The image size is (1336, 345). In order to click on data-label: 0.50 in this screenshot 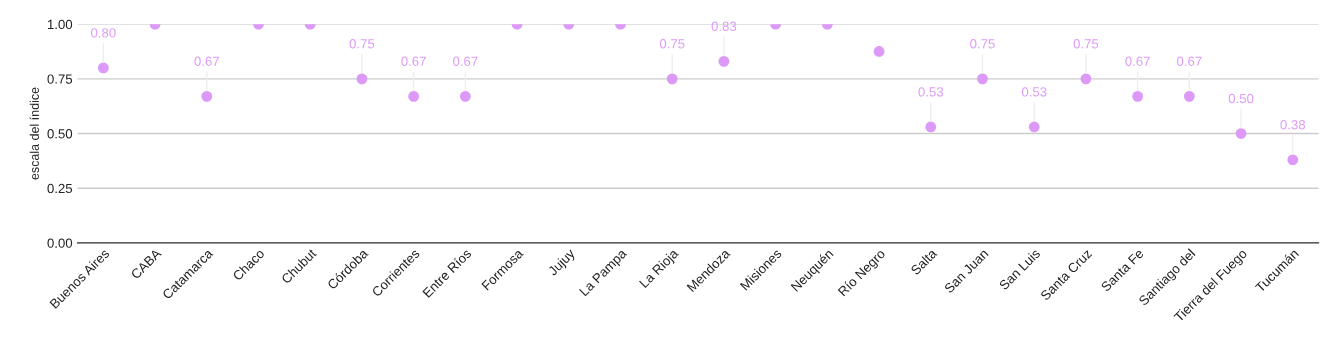, I will do `click(1241, 98)`.